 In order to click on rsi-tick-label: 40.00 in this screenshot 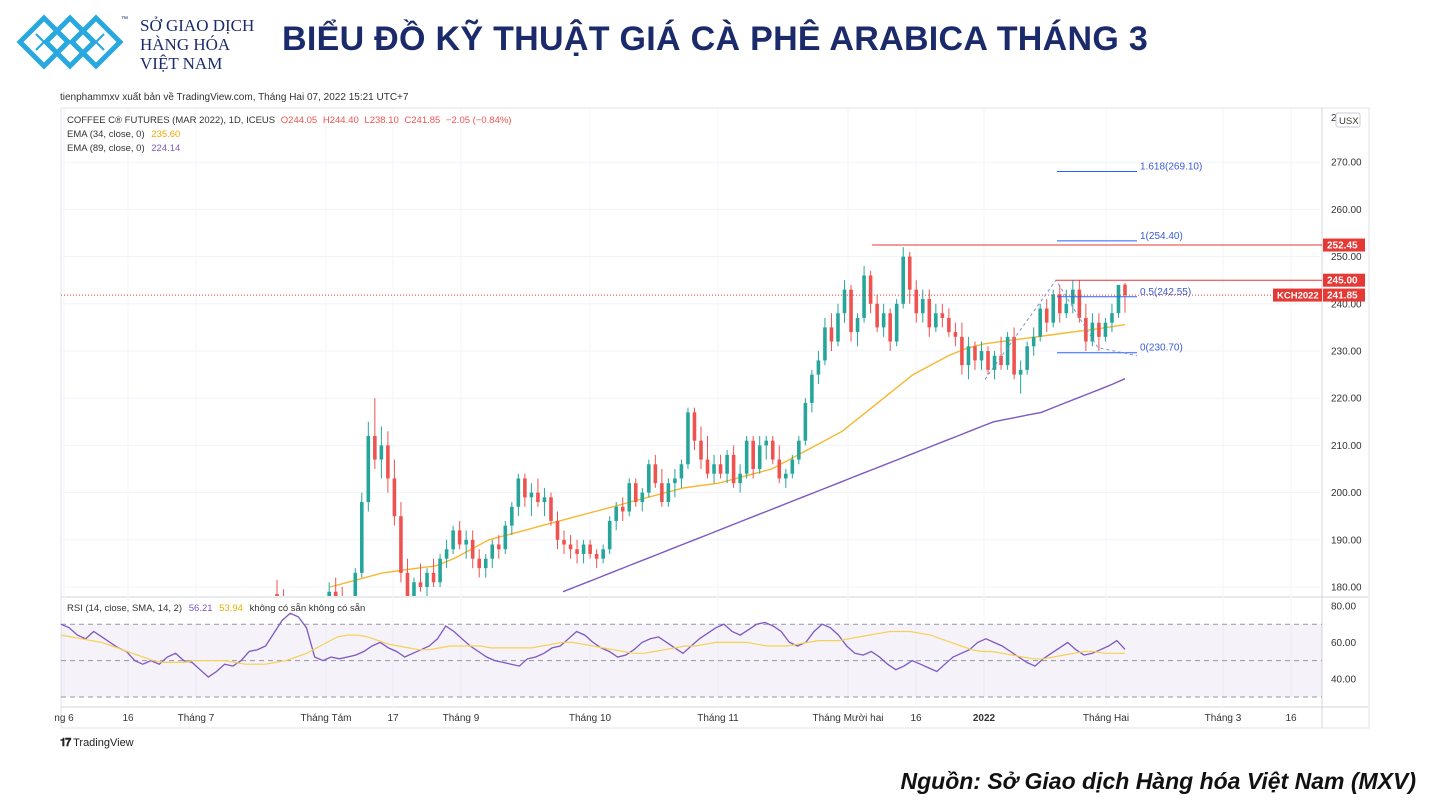, I will do `click(1343, 679)`.